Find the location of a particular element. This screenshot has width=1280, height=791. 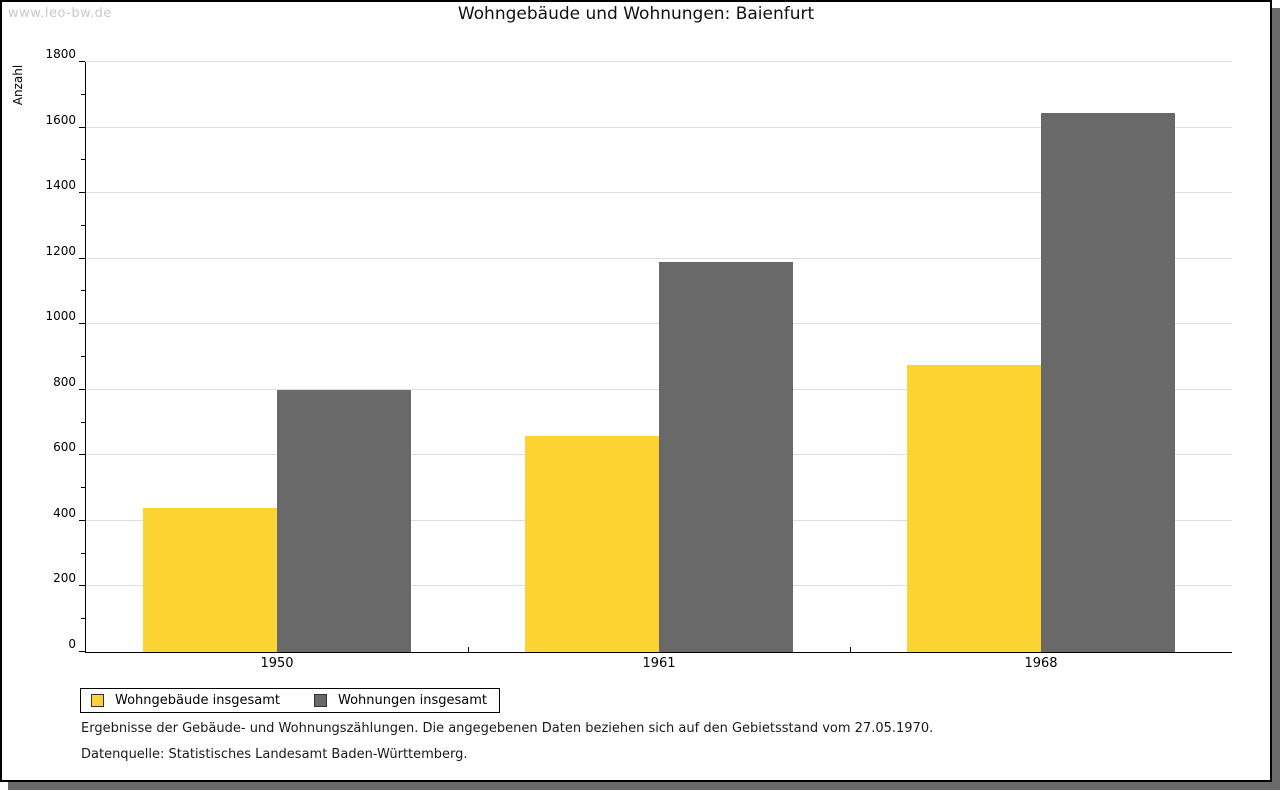

x-tick-label: 1961 is located at coordinates (659, 663).